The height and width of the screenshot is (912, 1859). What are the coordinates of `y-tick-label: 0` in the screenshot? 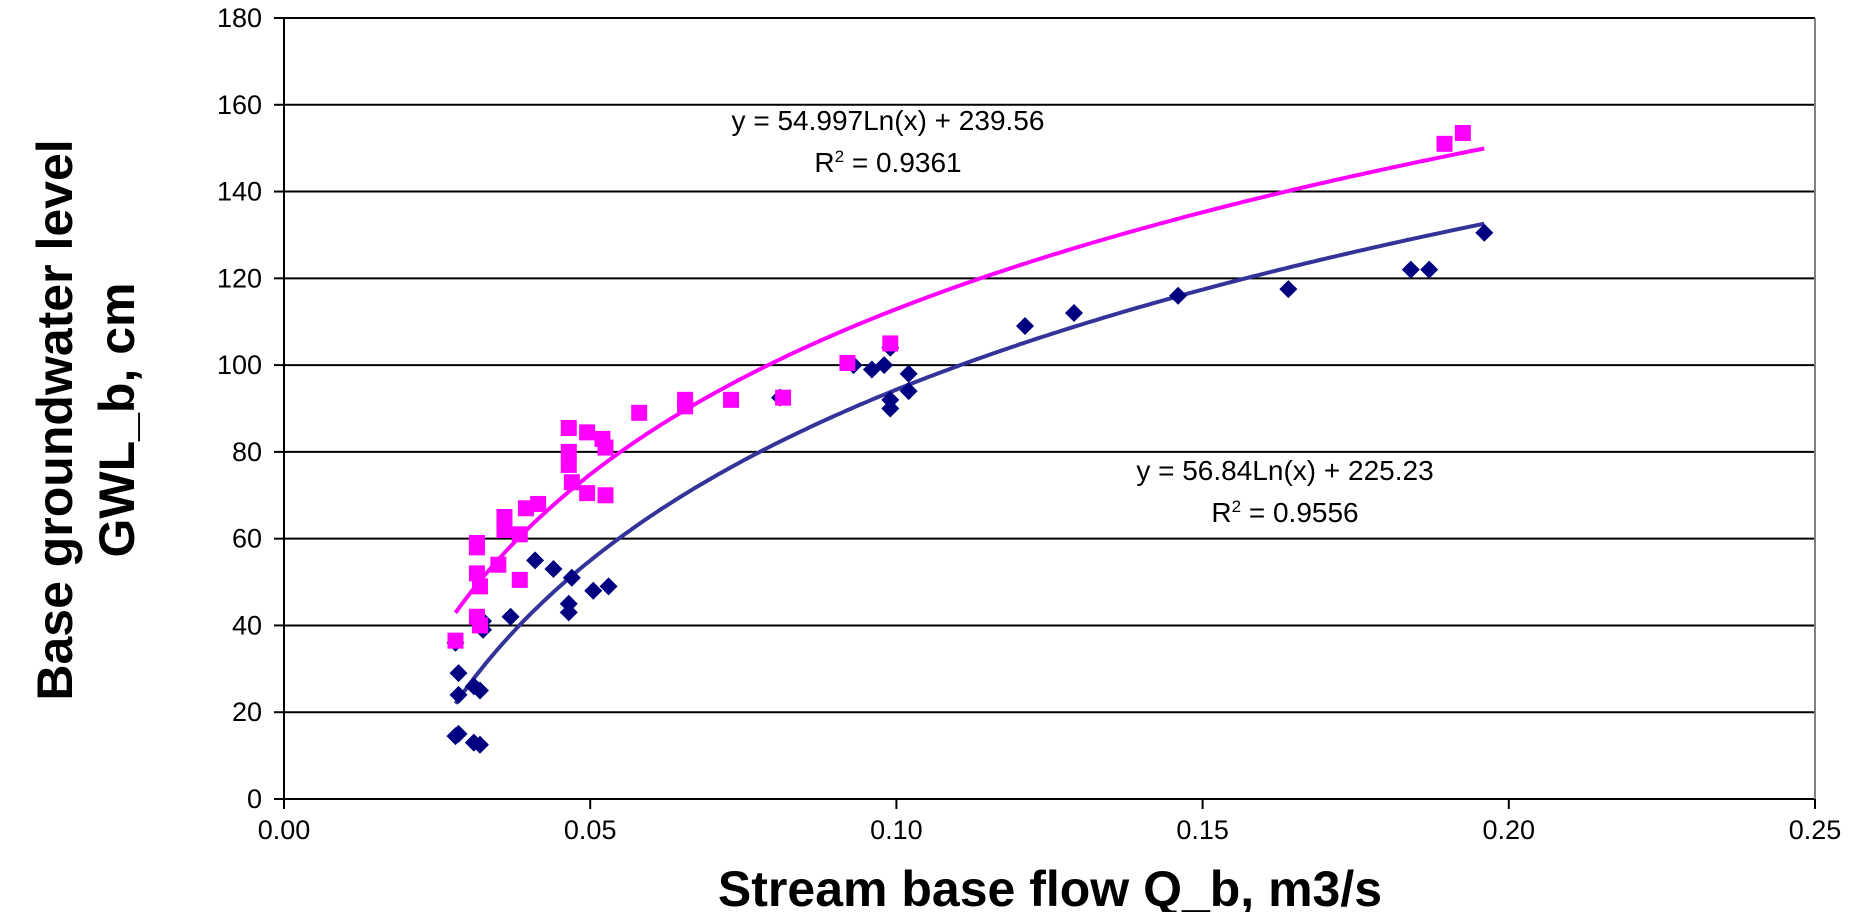 It's located at (254, 799).